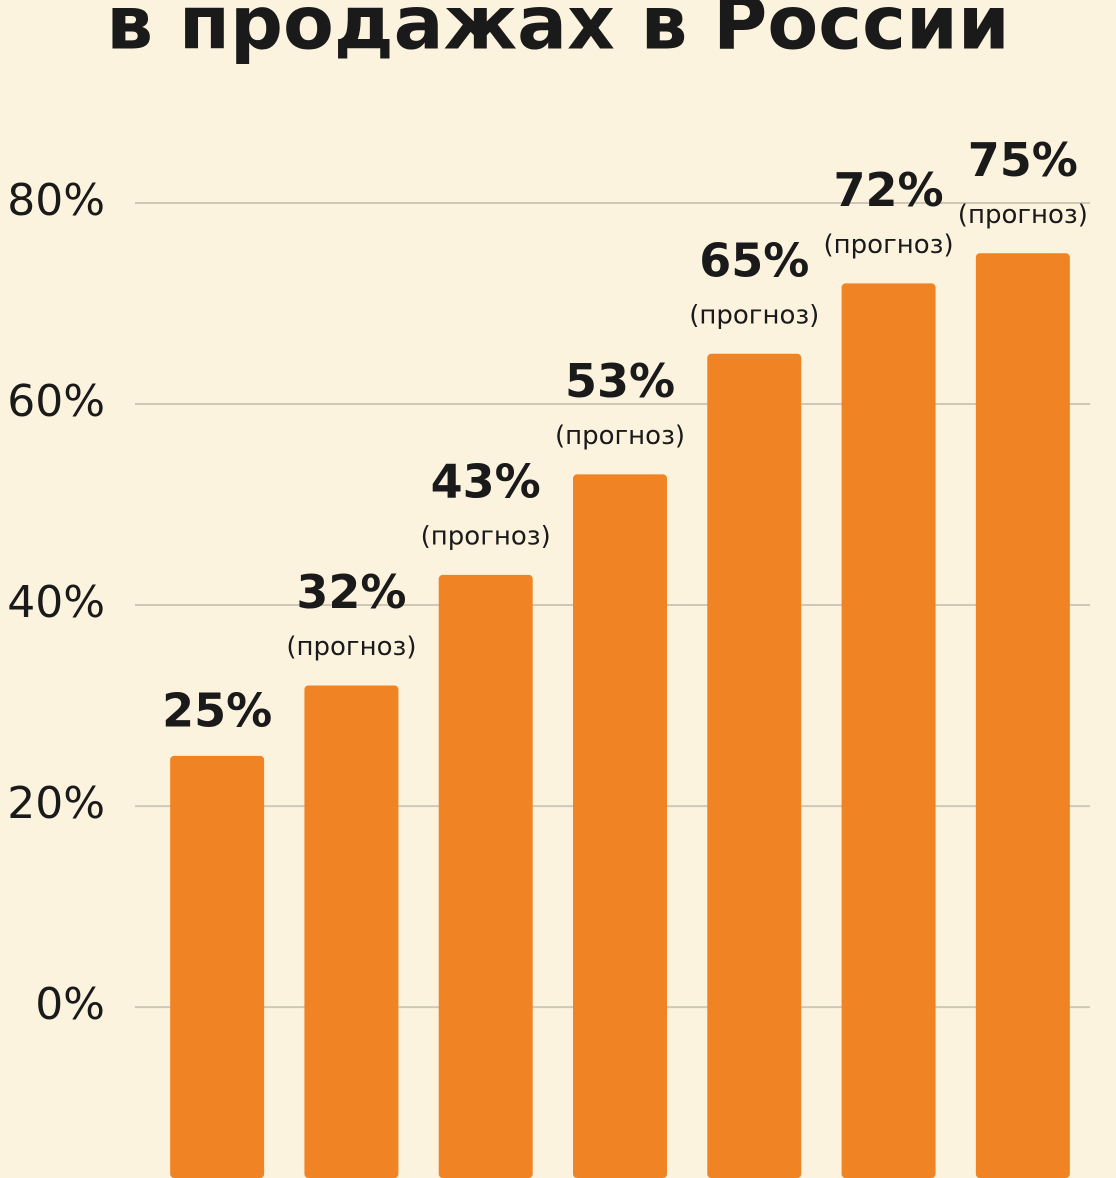 Image resolution: width=1116 pixels, height=1178 pixels. What do you see at coordinates (56, 200) in the screenshot?
I see `y-tick-label: 80%` at bounding box center [56, 200].